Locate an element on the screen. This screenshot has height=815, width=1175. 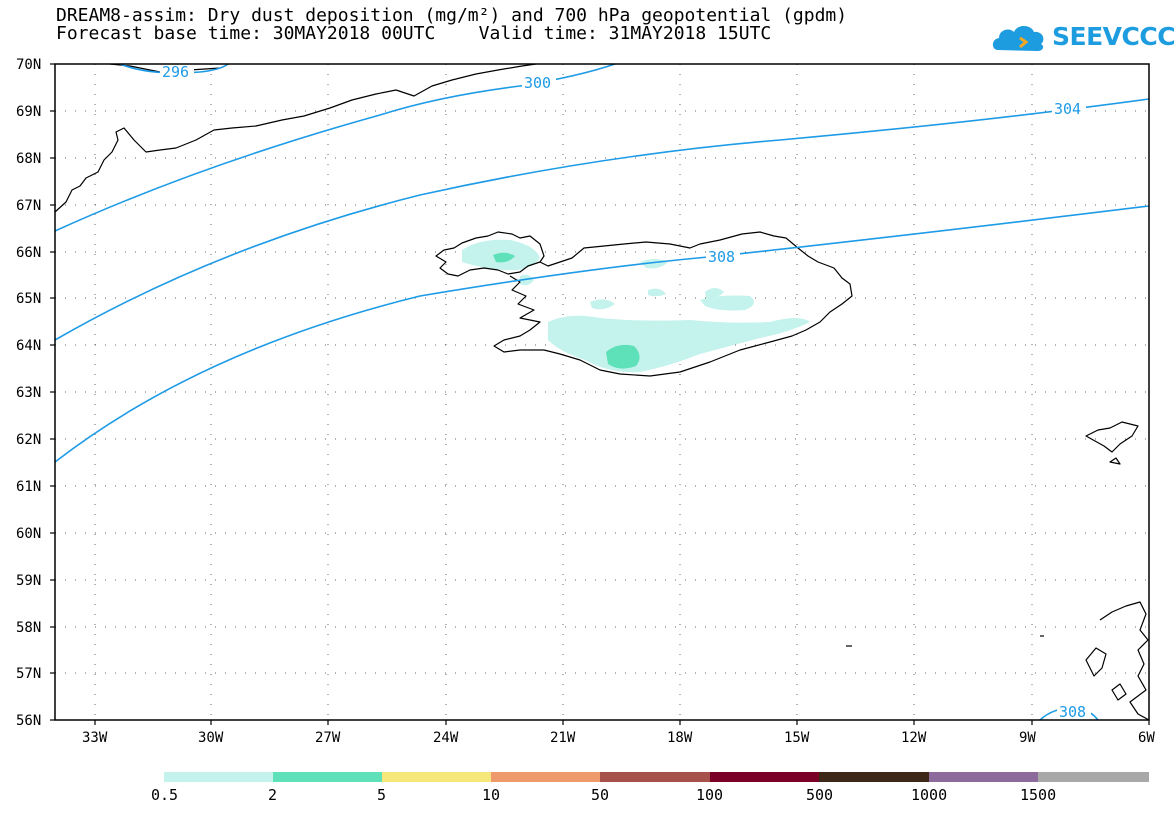
lat-label: 63N is located at coordinates (28, 393).